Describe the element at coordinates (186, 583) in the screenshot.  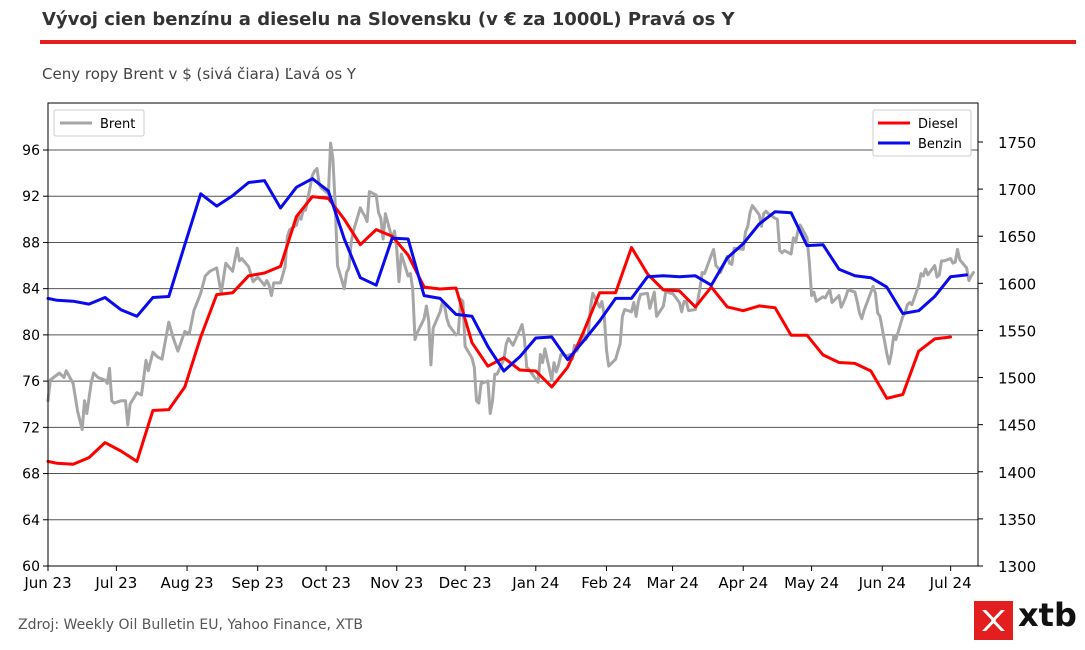
I see `x-tick-label: Aug 23` at that location.